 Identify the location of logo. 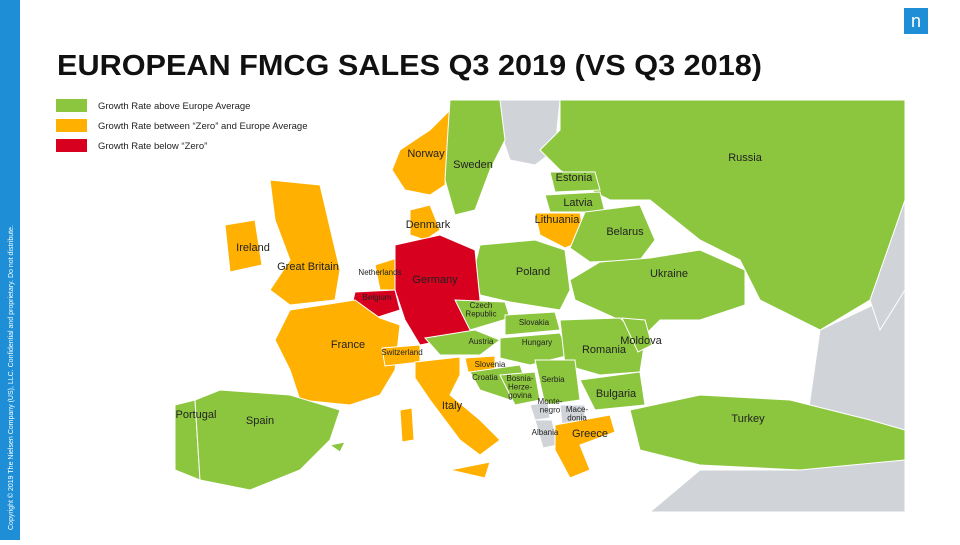
(916, 21).